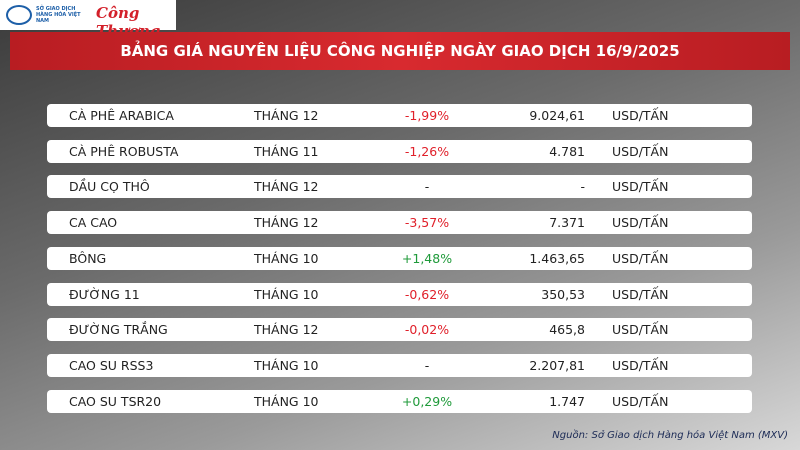 Image resolution: width=800 pixels, height=450 pixels. I want to click on price: 2.207,81, so click(557, 365).